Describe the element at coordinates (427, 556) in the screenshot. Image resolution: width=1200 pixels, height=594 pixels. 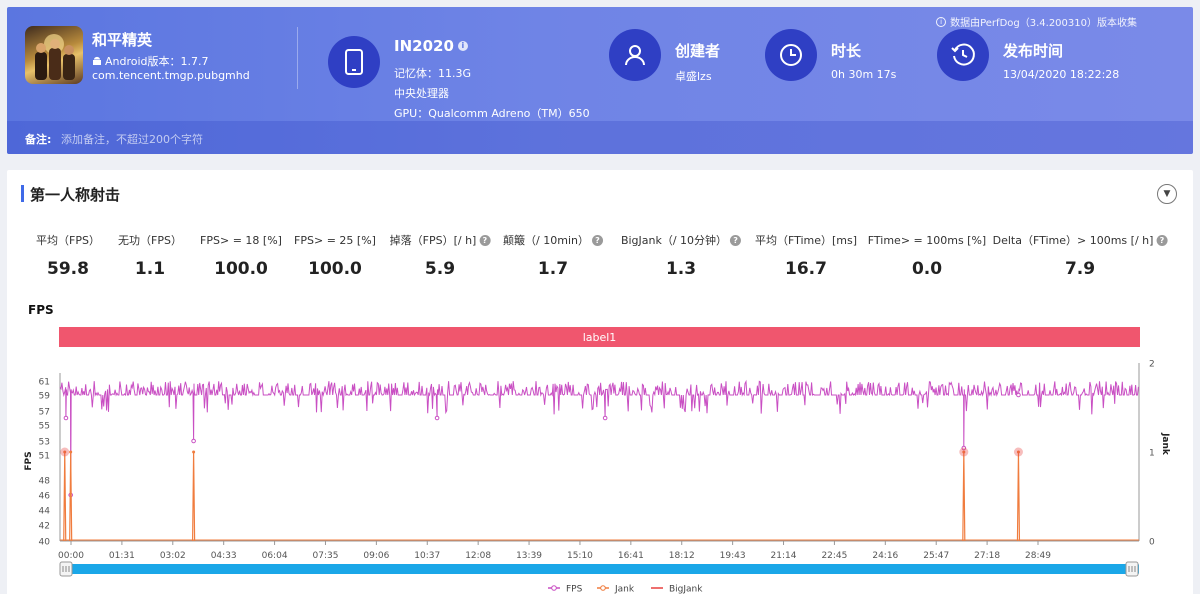
I see `x-tick-label: 10:37` at that location.